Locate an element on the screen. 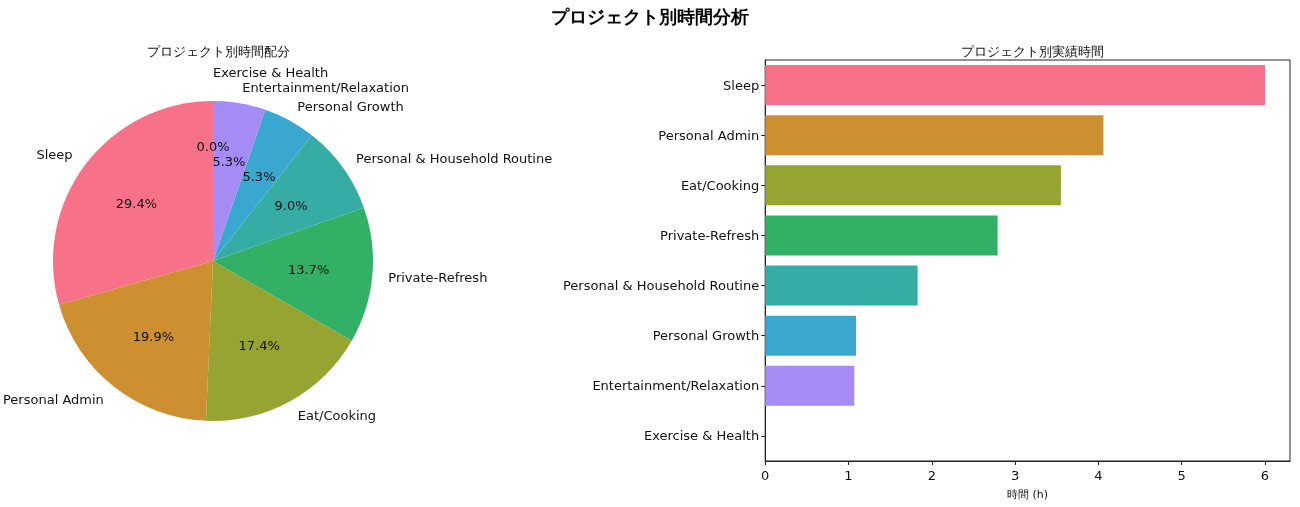  y-tick-label: Entertainment/Relaxation is located at coordinates (676, 386).